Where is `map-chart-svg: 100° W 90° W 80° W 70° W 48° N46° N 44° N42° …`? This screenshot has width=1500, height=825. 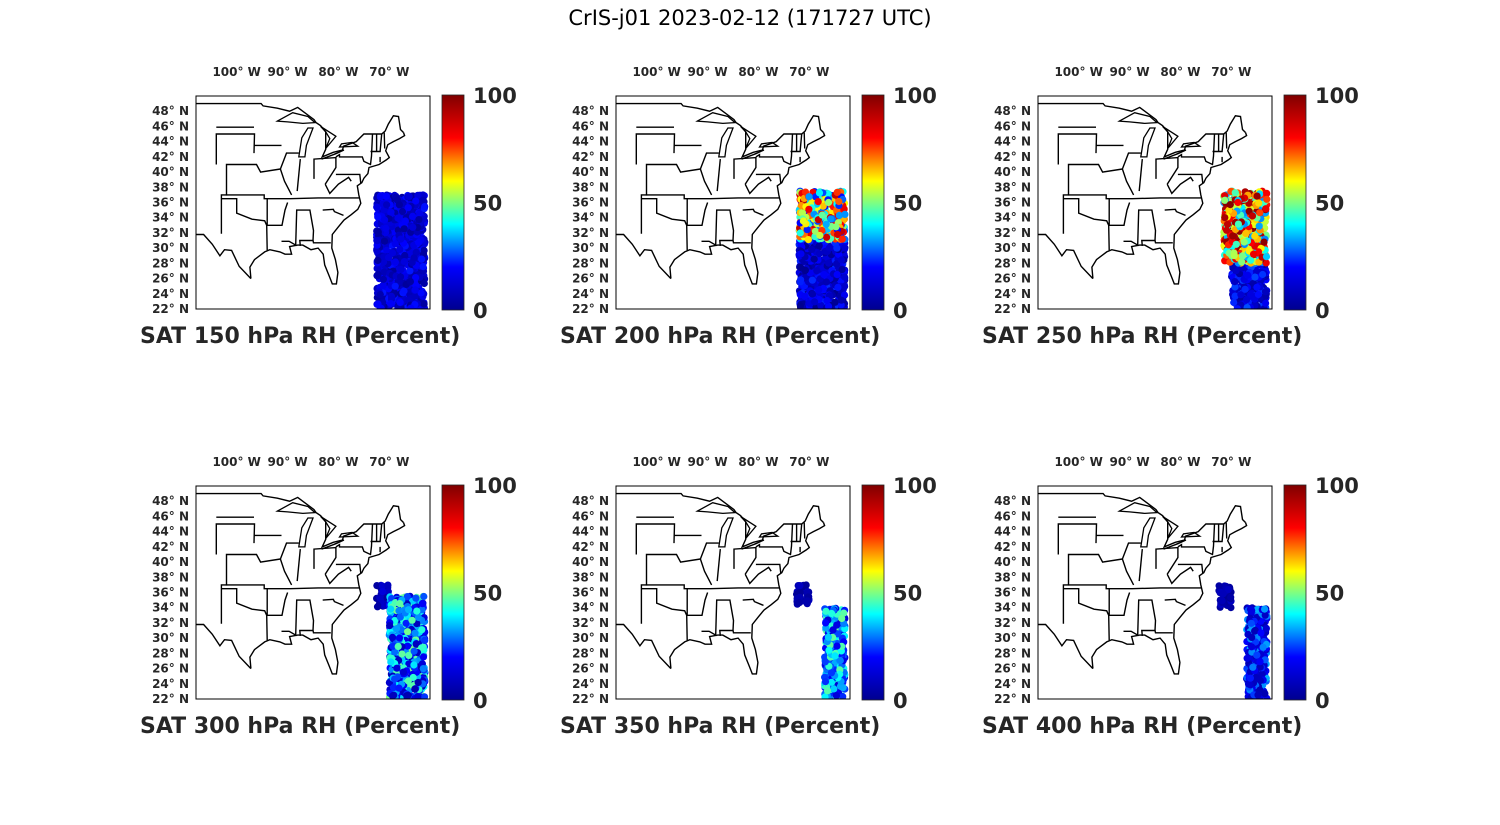
map-chart-svg: 100° W 90° W 80° W 70° W 48° N46° N 44° N42° … is located at coordinates (1176, 194).